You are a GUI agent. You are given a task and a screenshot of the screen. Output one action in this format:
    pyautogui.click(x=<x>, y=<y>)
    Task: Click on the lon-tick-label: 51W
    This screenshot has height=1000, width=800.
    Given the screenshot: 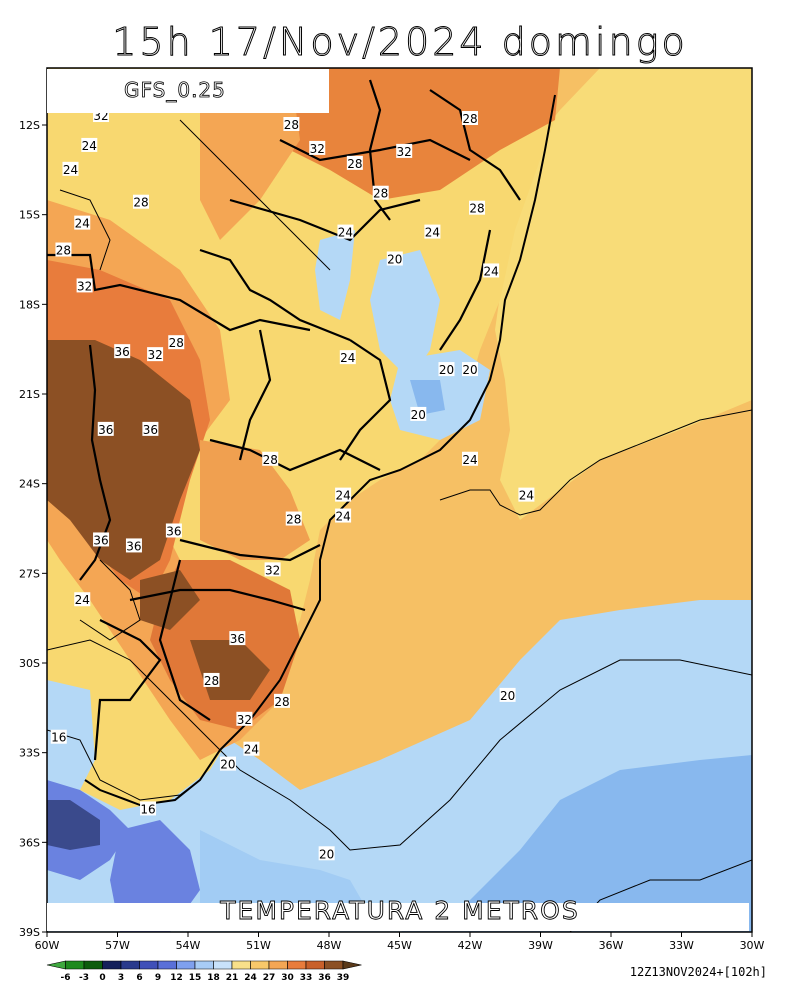 What is the action you would take?
    pyautogui.click(x=258, y=945)
    